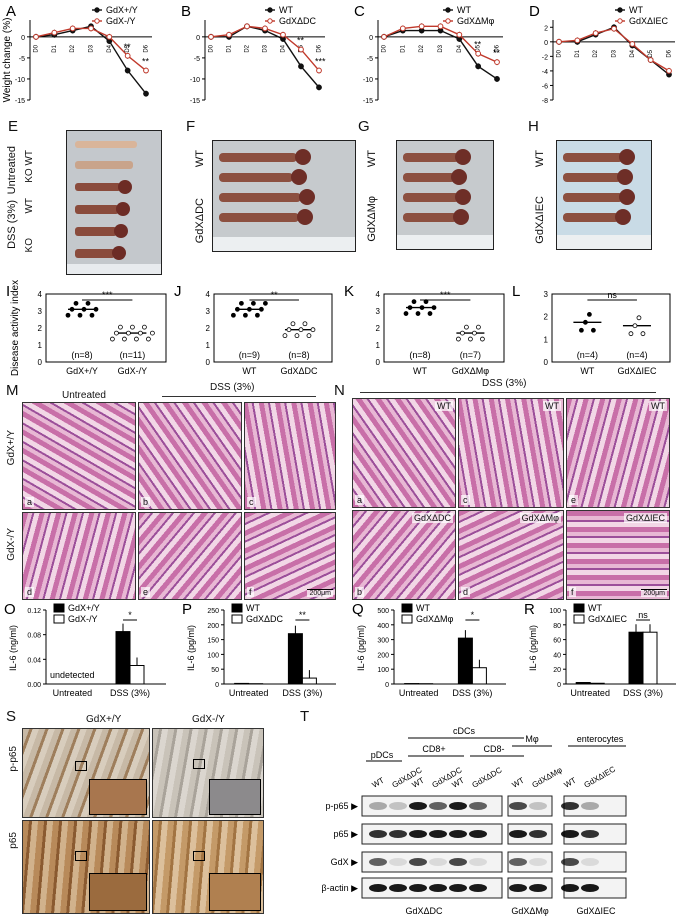 This screenshot has width=695, height=924. Describe the element at coordinates (213, 626) in the screenshot. I see `y-tick-label: 200` at that location.